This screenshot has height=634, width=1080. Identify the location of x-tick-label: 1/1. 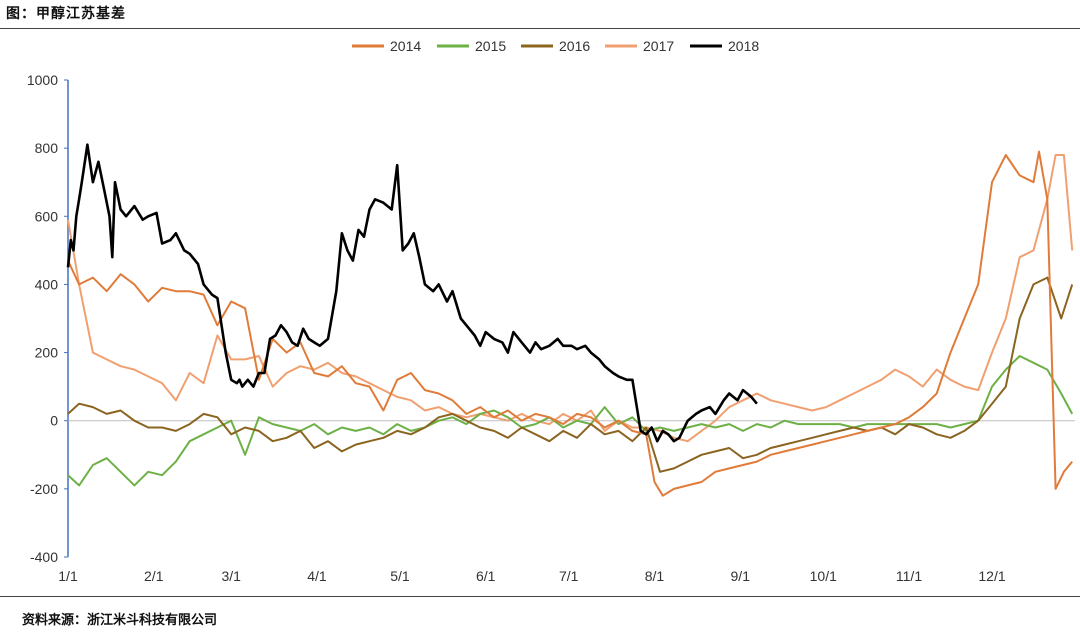
(68, 576).